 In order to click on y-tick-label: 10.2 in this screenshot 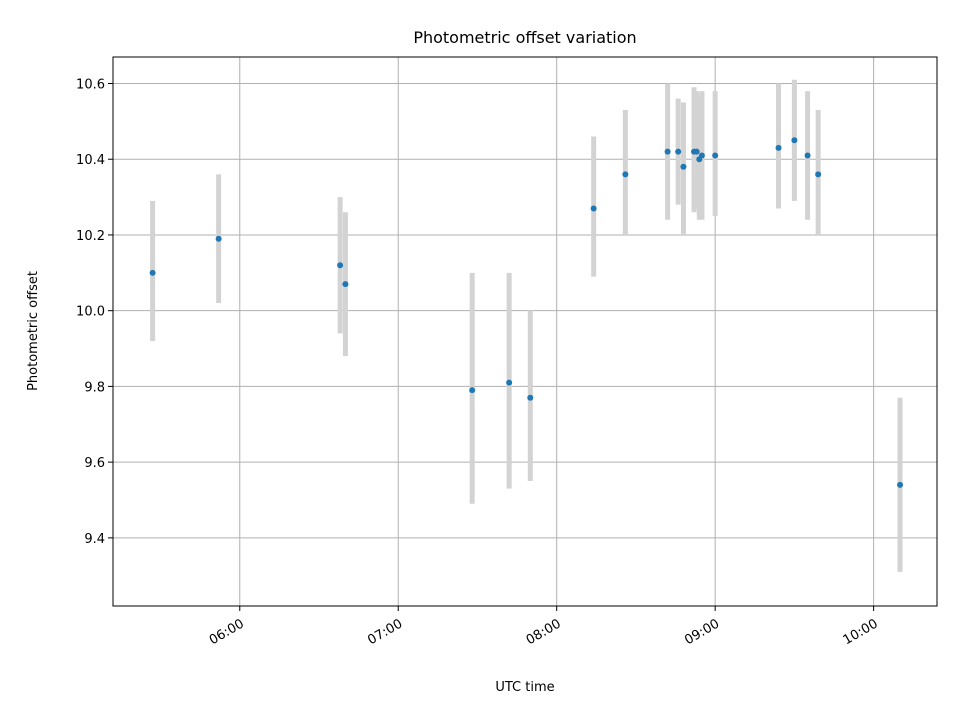, I will do `click(90, 236)`.